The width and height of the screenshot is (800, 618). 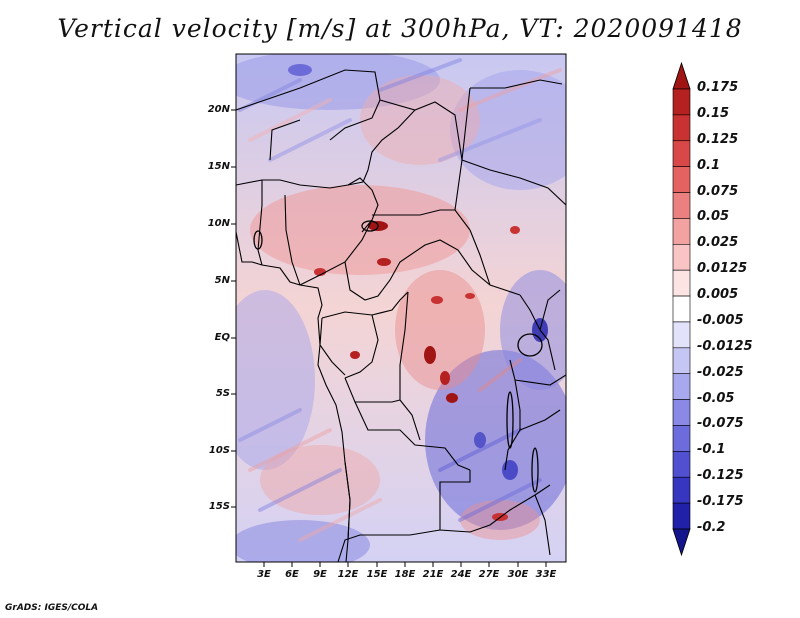 I want to click on colorbar-tick-label: -0.175, so click(x=720, y=502).